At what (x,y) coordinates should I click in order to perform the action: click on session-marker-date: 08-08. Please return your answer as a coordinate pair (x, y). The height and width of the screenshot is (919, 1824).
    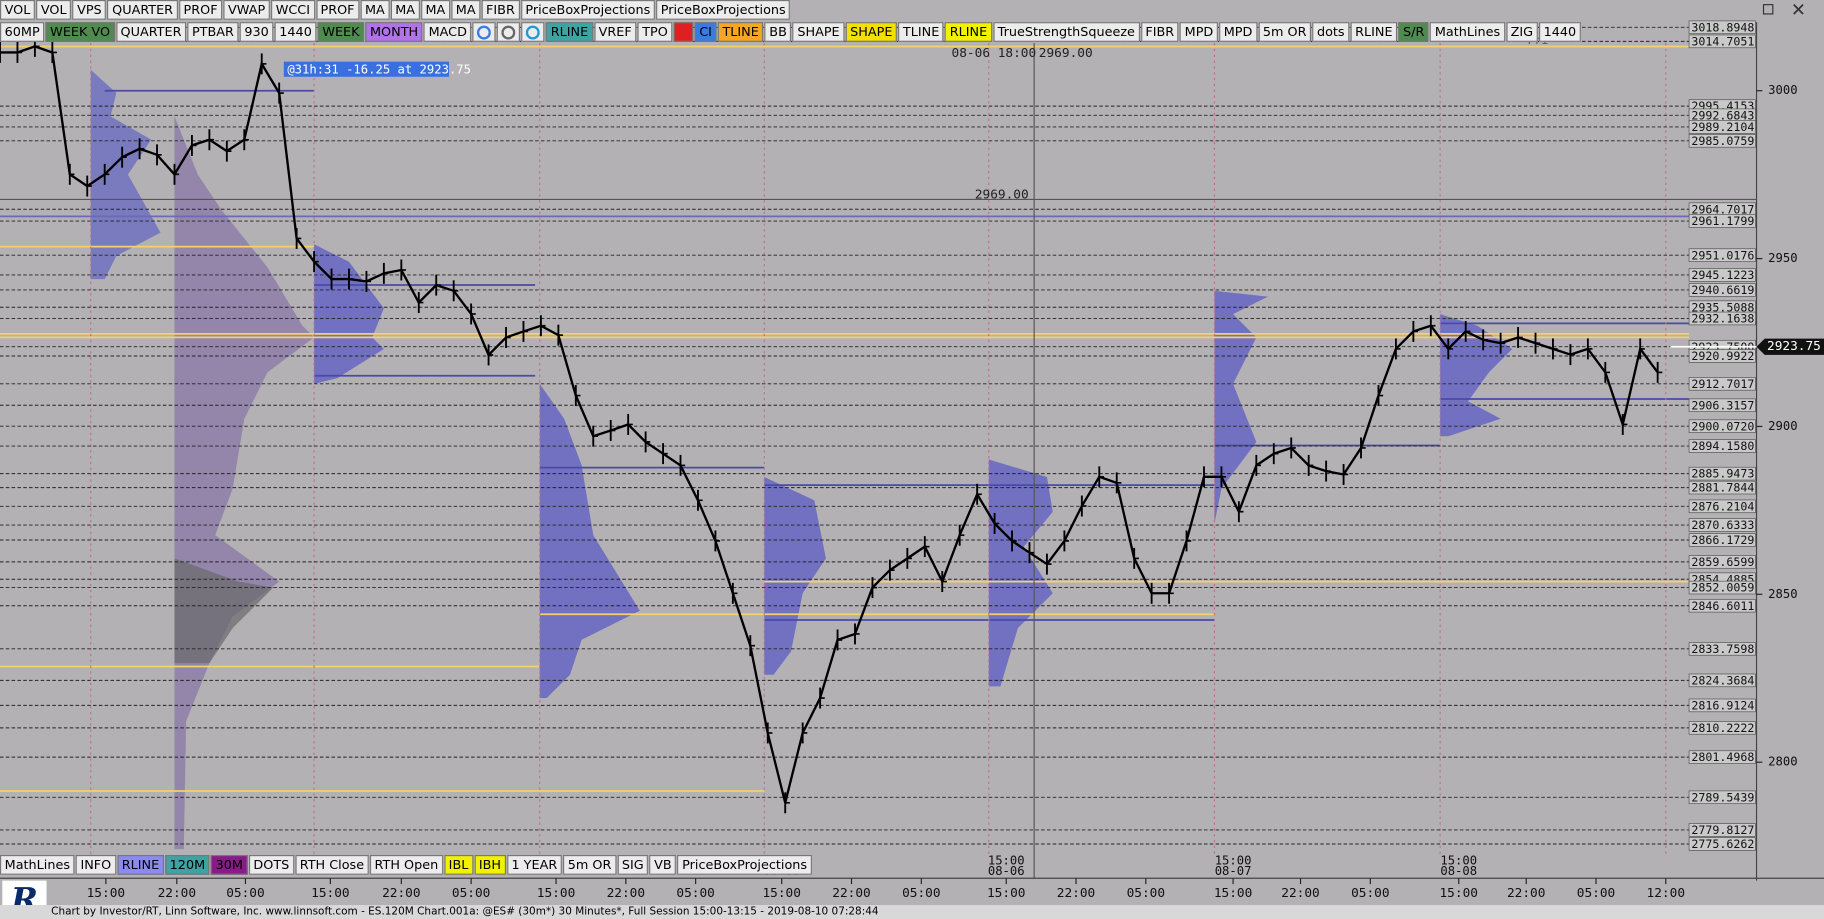
    Looking at the image, I should click on (1458, 871).